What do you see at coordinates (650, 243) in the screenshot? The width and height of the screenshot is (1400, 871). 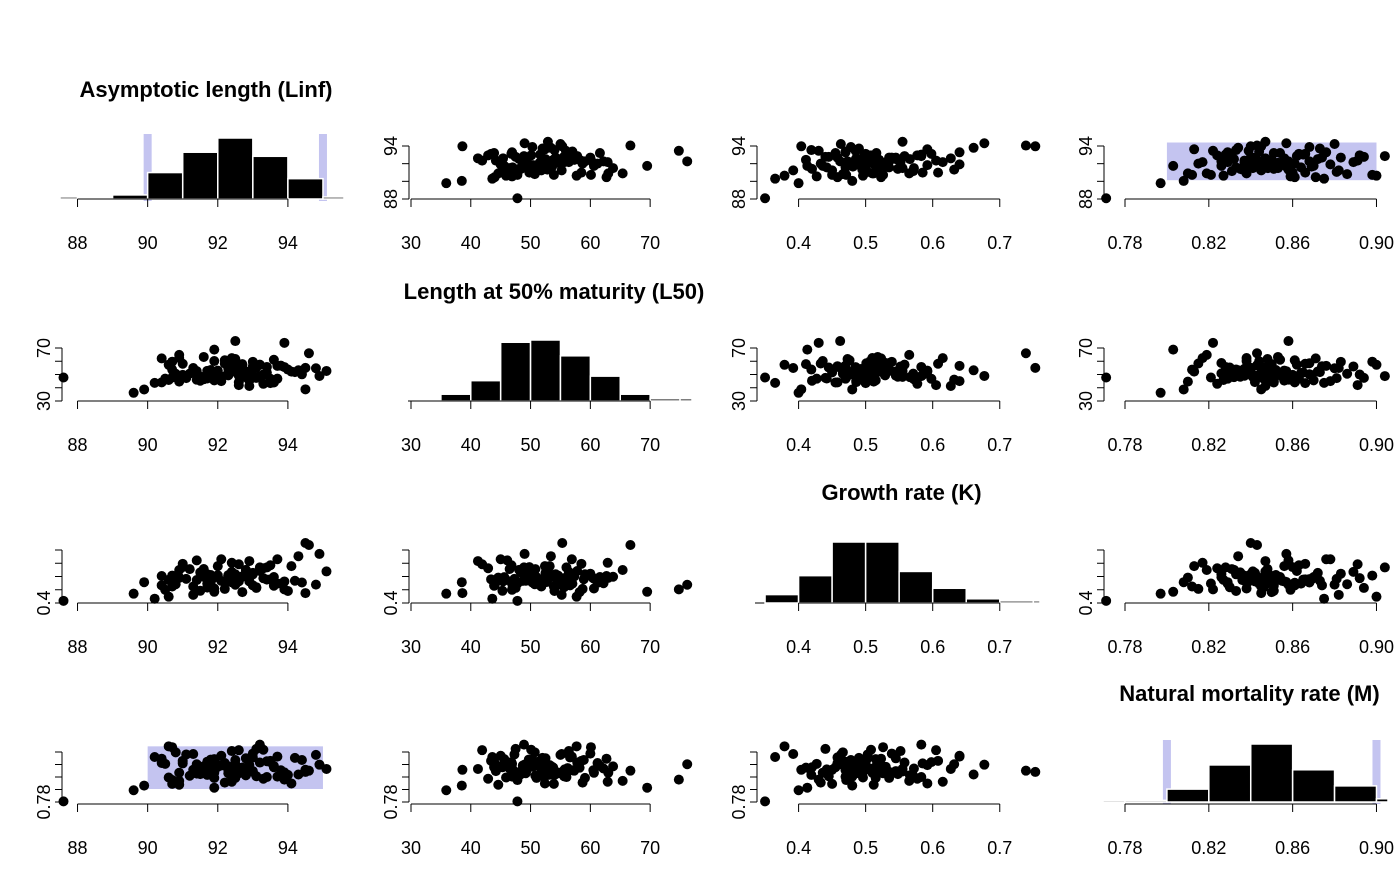 I see `x-tick-label-panel-0-1-4: 70` at bounding box center [650, 243].